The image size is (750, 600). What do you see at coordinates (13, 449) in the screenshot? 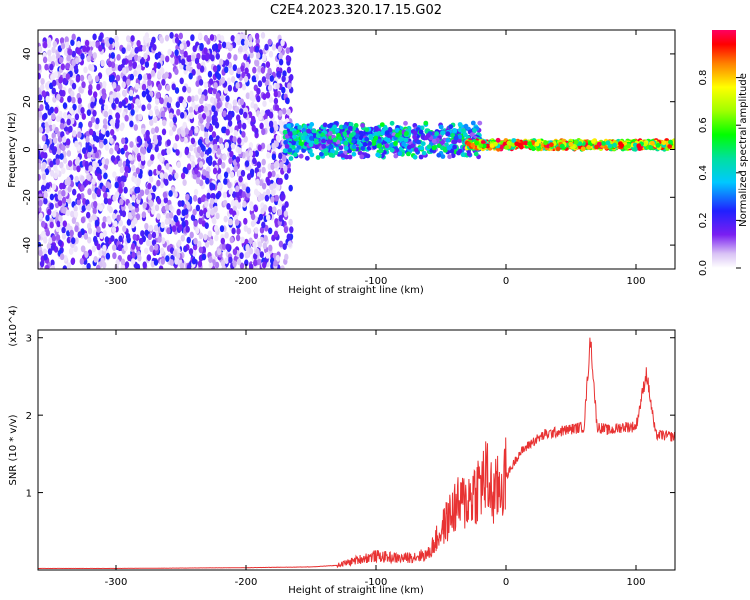
I see `bottom-y-axis-label: SNR (10 * v/v)` at bounding box center [13, 449].